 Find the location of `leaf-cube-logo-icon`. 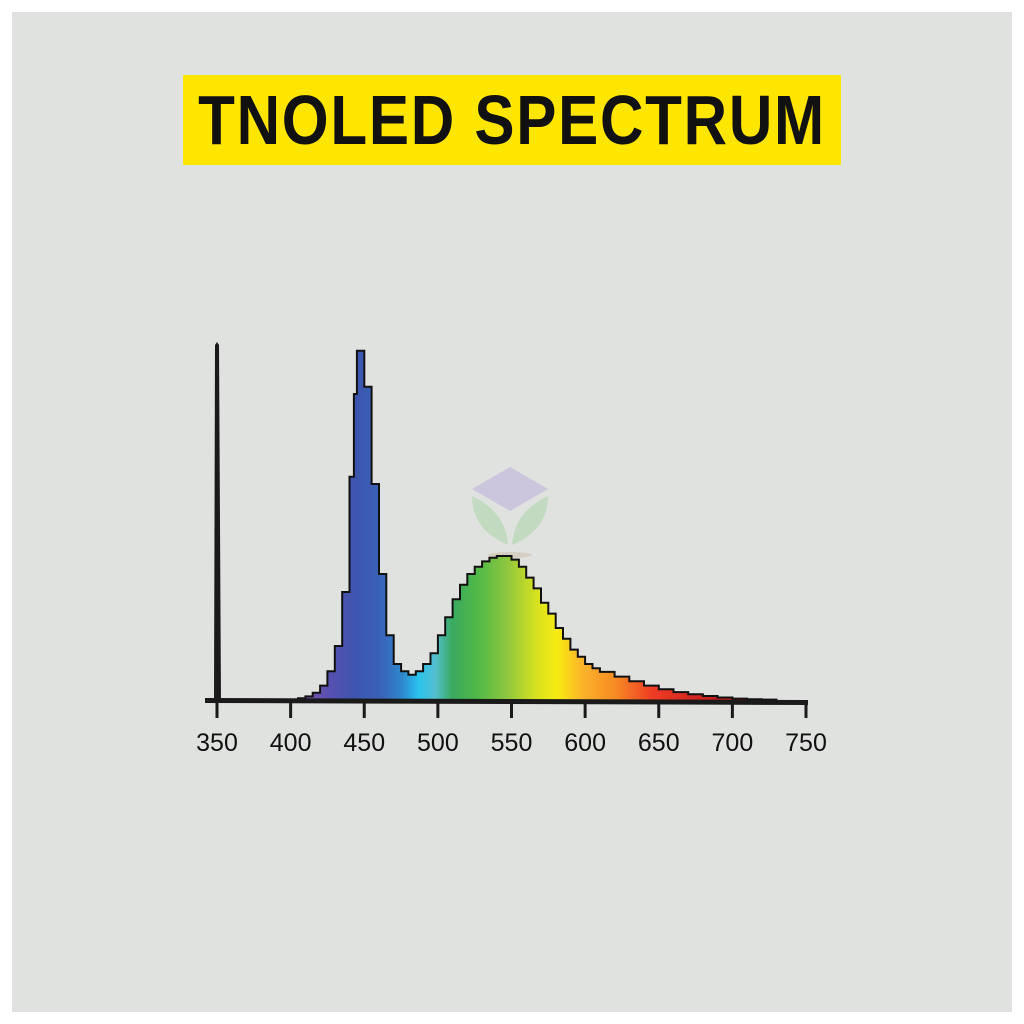

leaf-cube-logo-icon is located at coordinates (510, 512).